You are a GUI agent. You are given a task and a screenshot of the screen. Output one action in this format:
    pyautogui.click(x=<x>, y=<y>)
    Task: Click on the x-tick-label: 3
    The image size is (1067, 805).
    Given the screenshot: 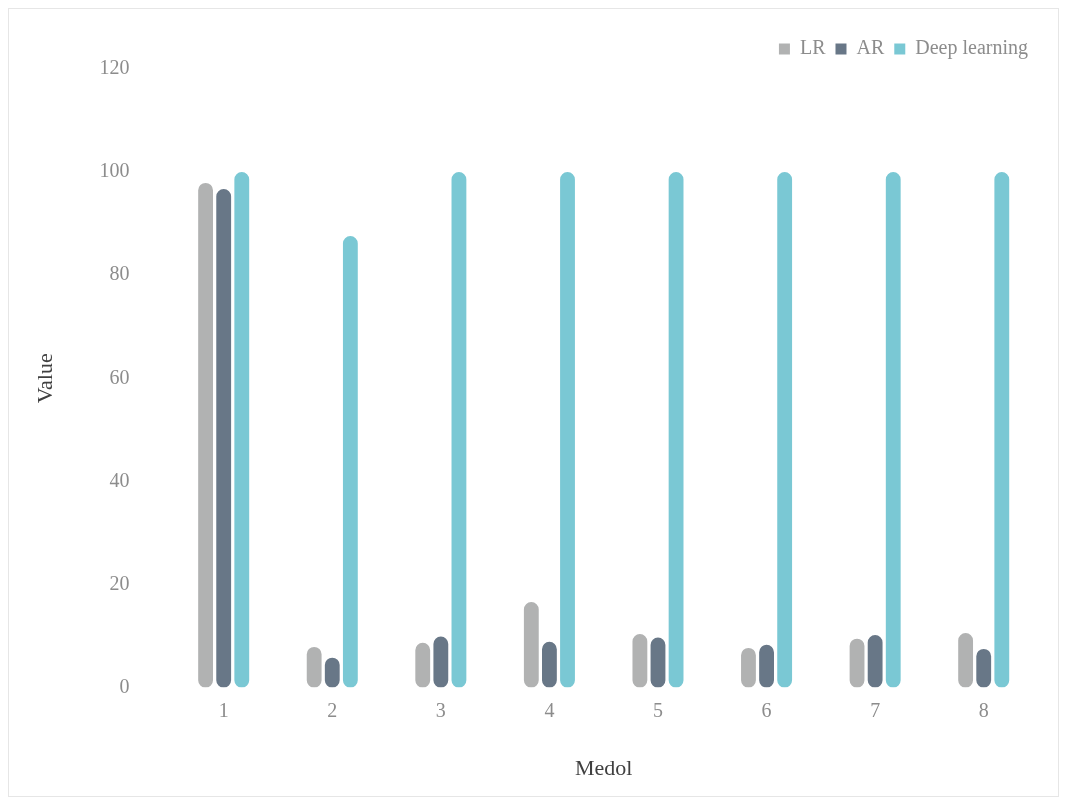 What is the action you would take?
    pyautogui.click(x=440, y=709)
    